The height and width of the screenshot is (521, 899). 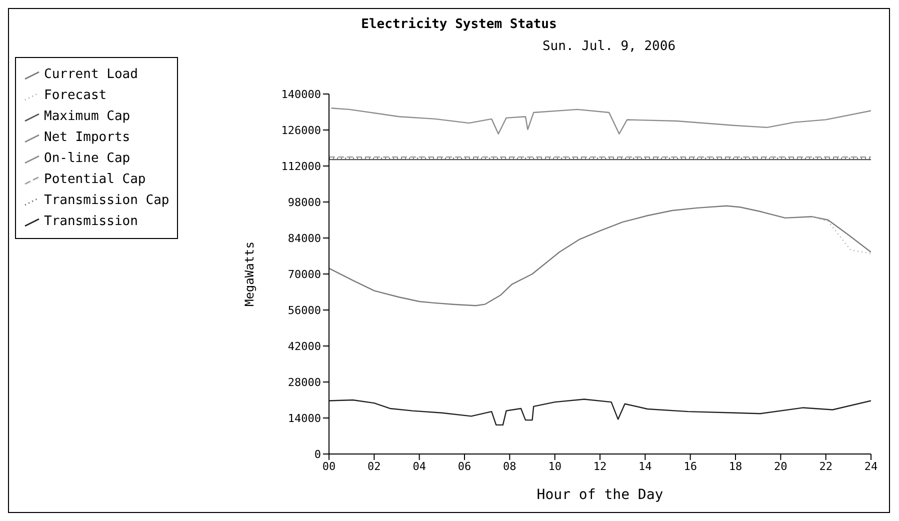 I want to click on x-tick-label: 16, so click(x=690, y=466).